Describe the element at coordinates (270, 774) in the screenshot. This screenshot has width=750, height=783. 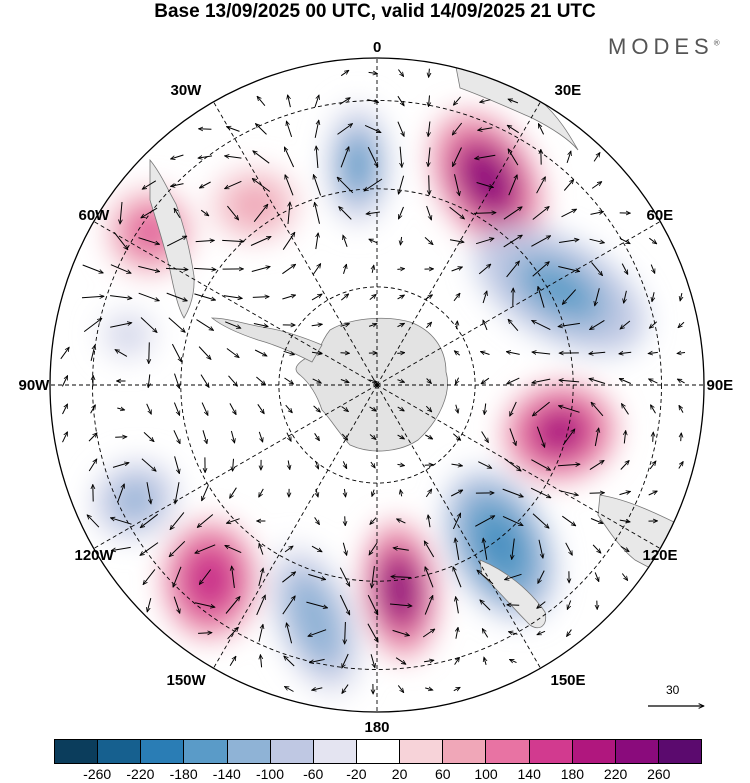
I see `colorbar-tick-label: -100` at that location.